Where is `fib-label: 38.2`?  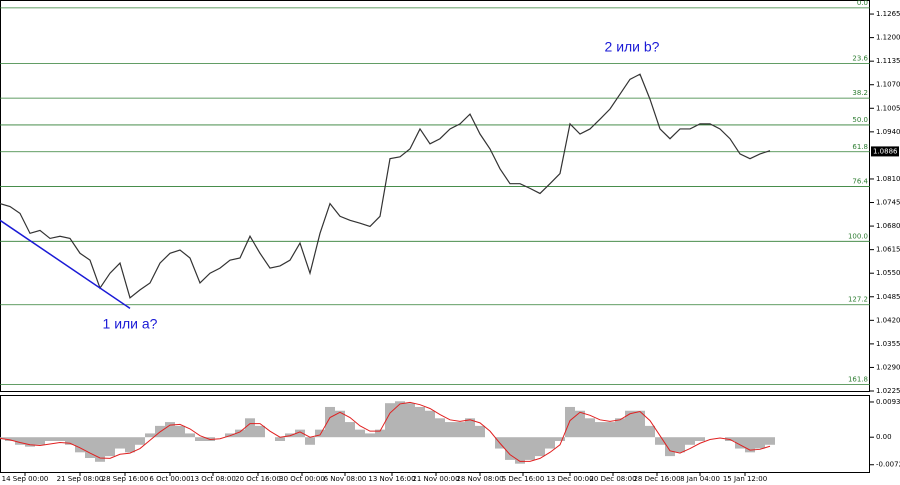
fib-label: 38.2 is located at coordinates (860, 93).